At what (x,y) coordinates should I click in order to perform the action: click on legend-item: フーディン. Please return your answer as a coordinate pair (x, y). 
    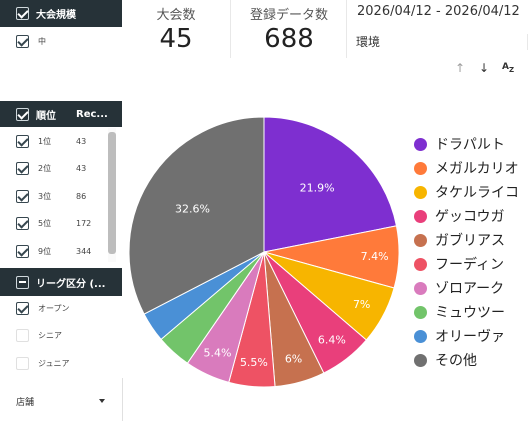
    Looking at the image, I should click on (459, 264).